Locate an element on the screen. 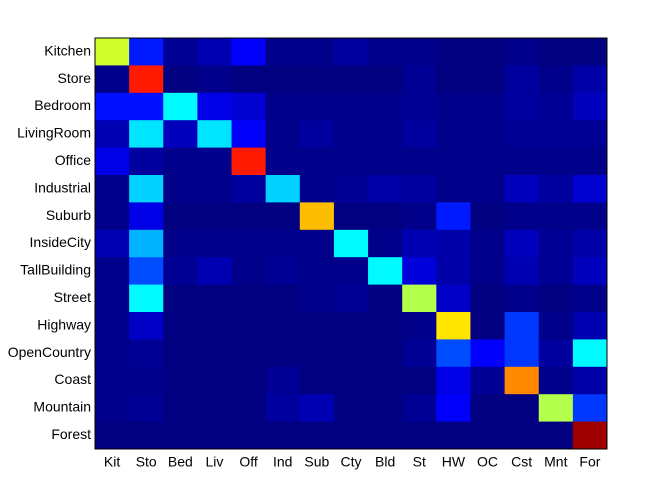 Image resolution: width=672 pixels, height=504 pixels. x-tick-label: Liv is located at coordinates (215, 462).